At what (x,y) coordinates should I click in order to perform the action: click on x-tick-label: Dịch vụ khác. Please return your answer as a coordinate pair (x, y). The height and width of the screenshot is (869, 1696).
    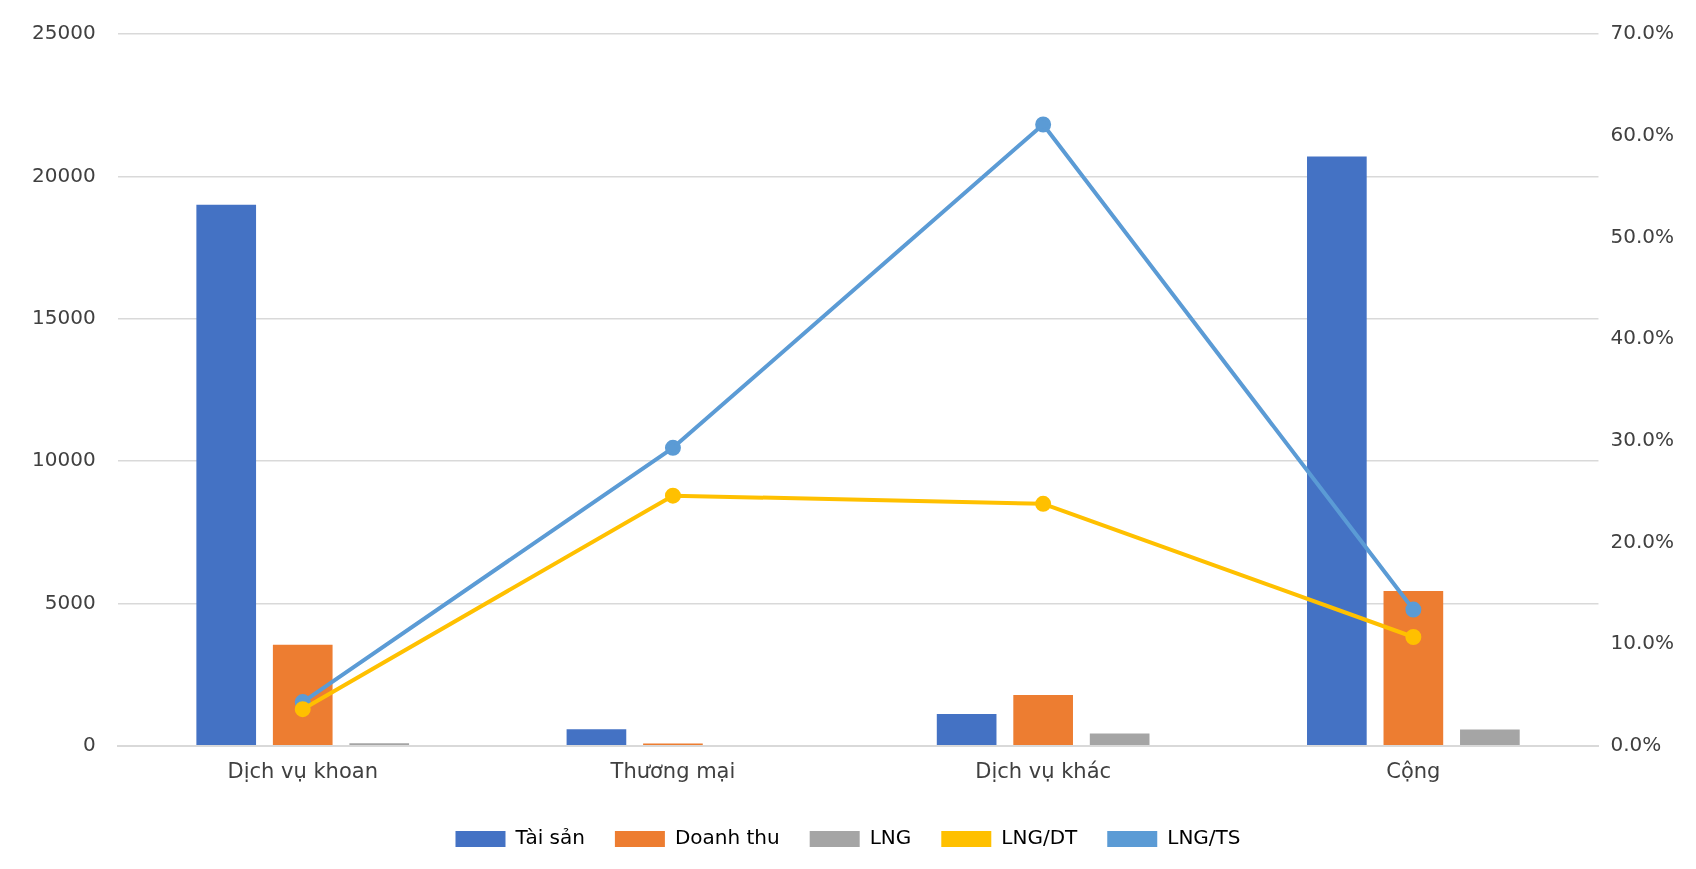
    Looking at the image, I should click on (1043, 770).